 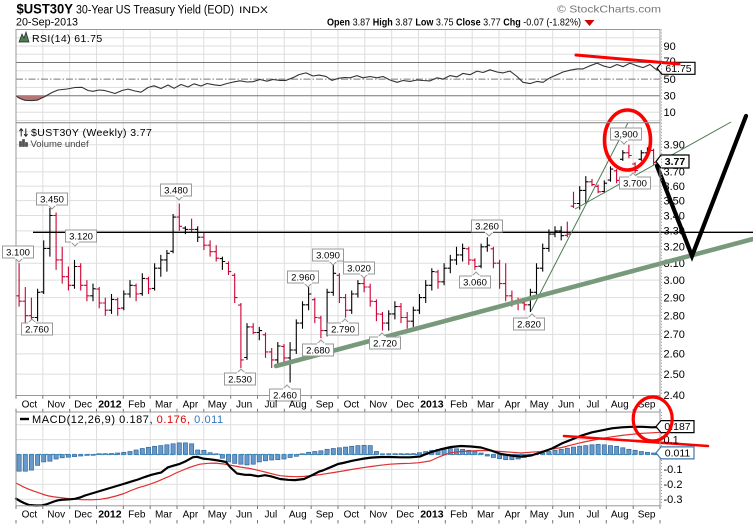 What do you see at coordinates (670, 80) in the screenshot?
I see `svg-text: 50` at bounding box center [670, 80].